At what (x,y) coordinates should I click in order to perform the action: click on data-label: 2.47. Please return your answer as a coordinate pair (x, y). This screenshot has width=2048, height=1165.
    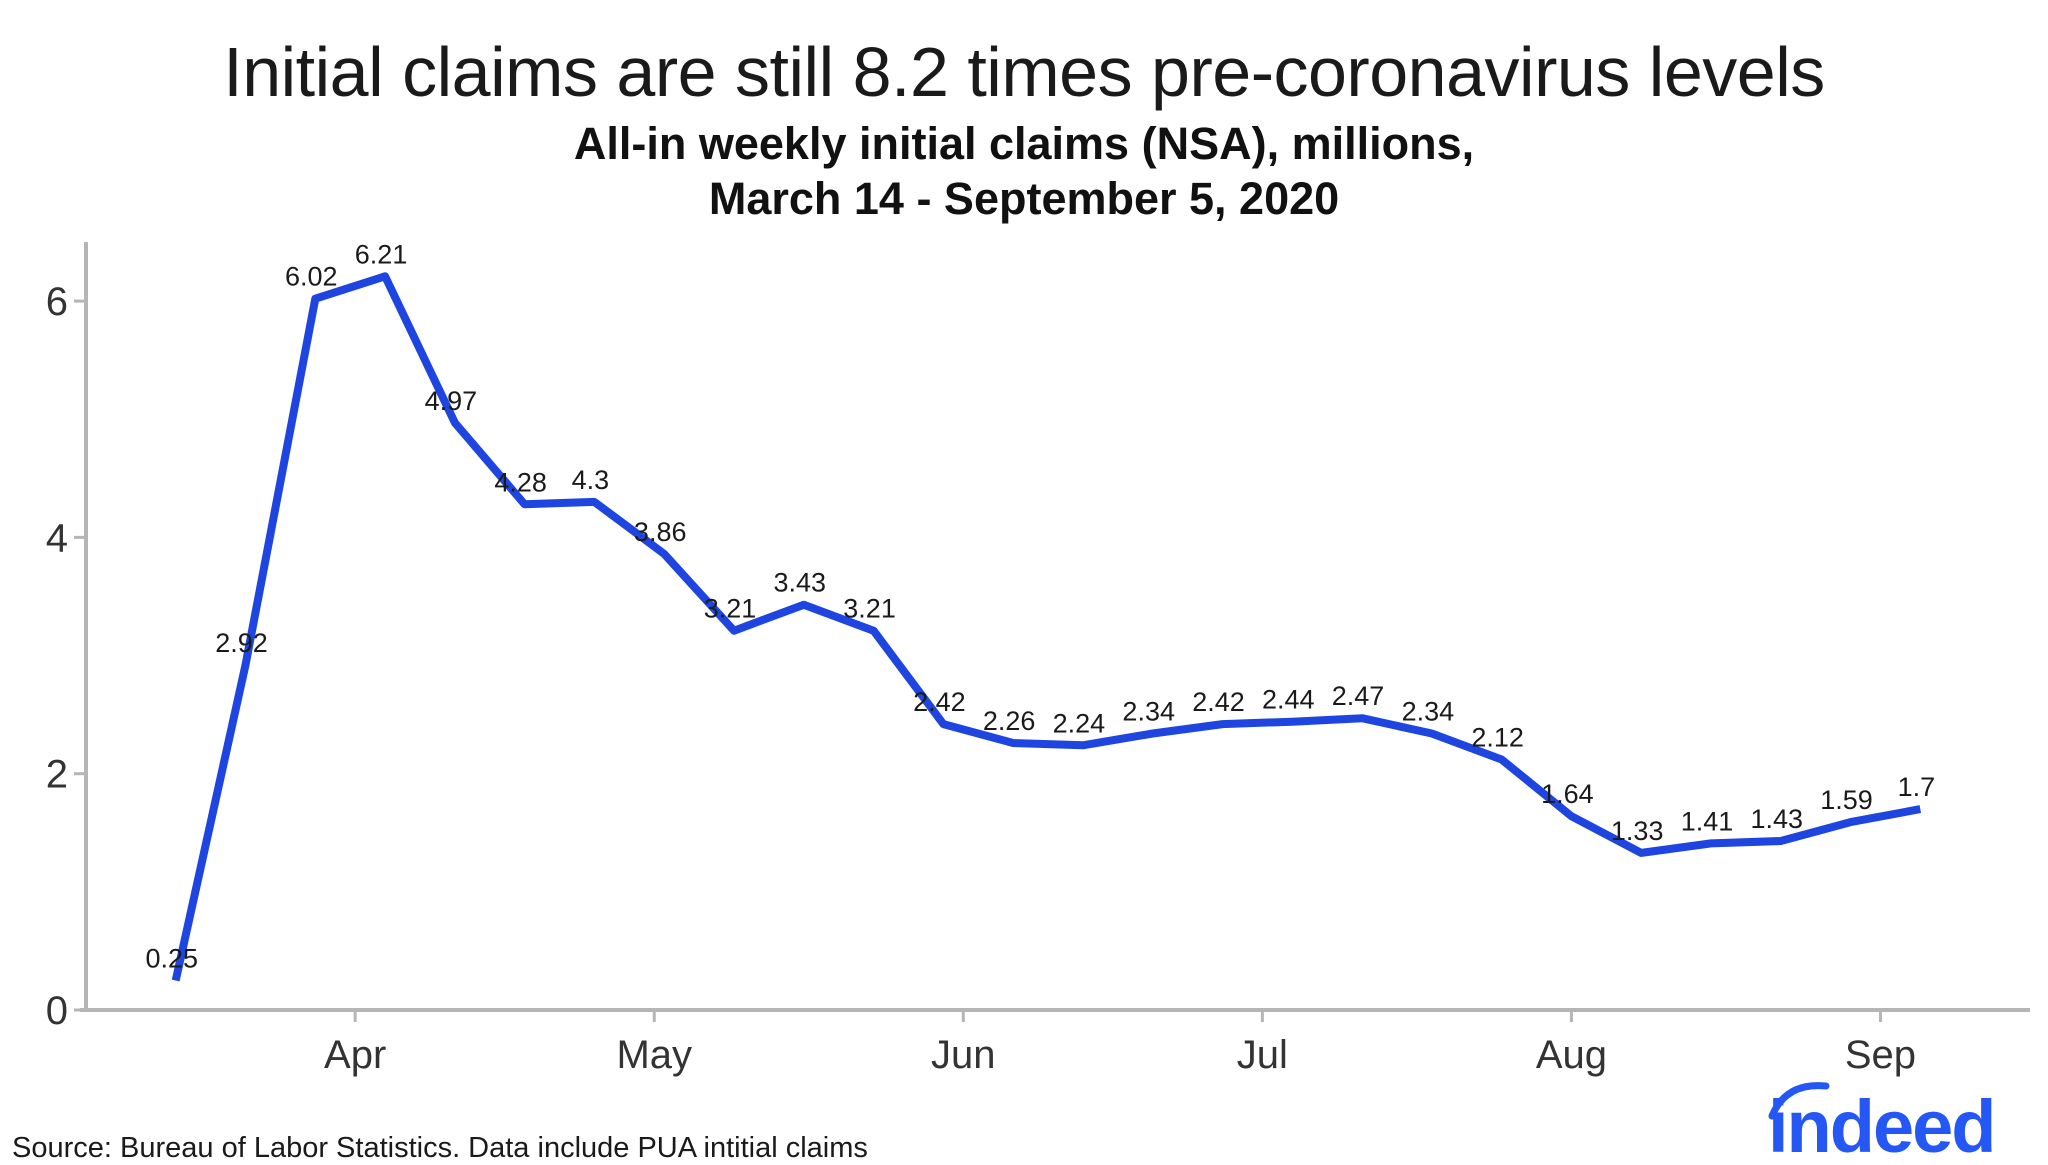
    Looking at the image, I should click on (1358, 696).